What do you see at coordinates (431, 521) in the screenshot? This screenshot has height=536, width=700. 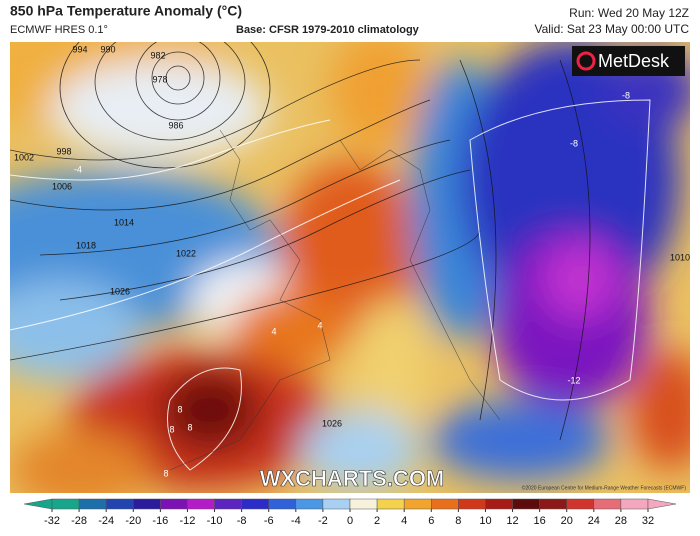 I see `colorbar-label: 6` at bounding box center [431, 521].